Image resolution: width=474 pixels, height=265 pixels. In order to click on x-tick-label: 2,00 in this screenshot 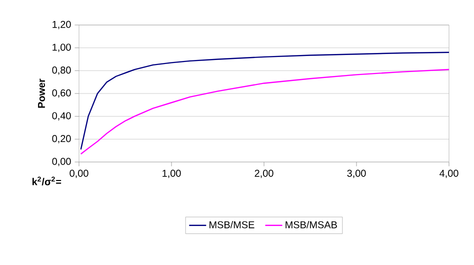, I will do `click(264, 174)`.